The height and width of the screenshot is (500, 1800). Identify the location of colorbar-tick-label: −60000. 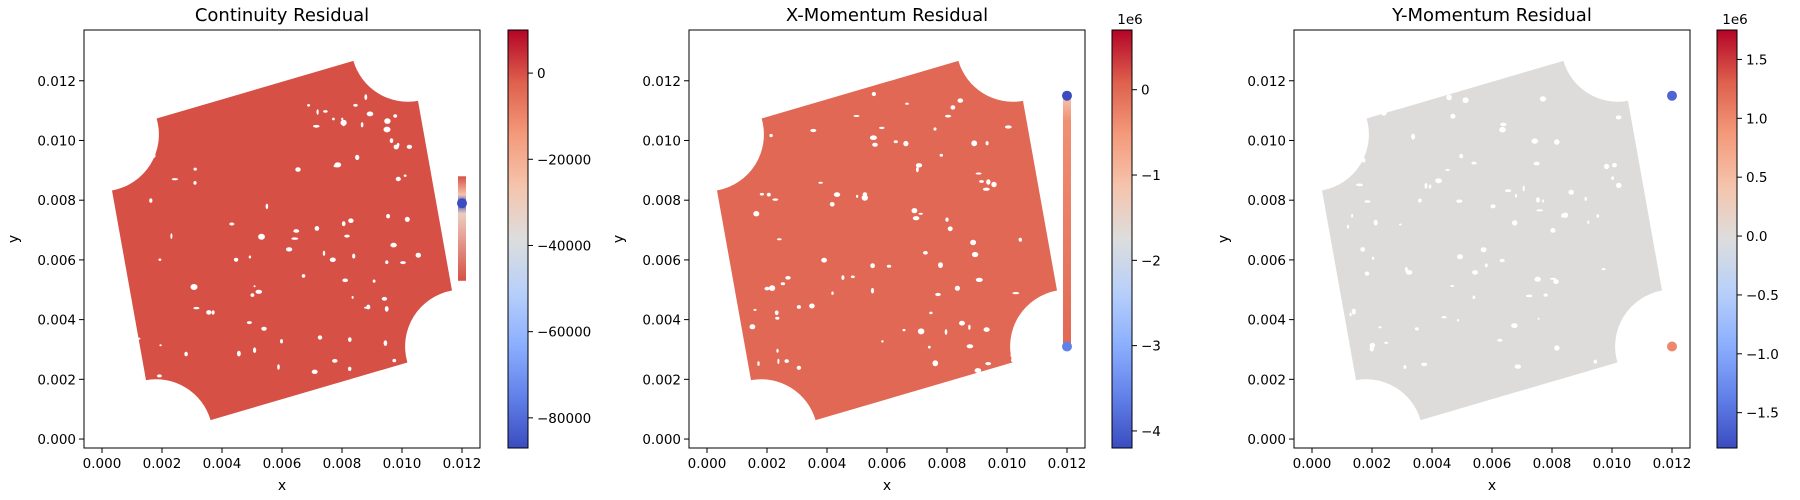
(564, 333).